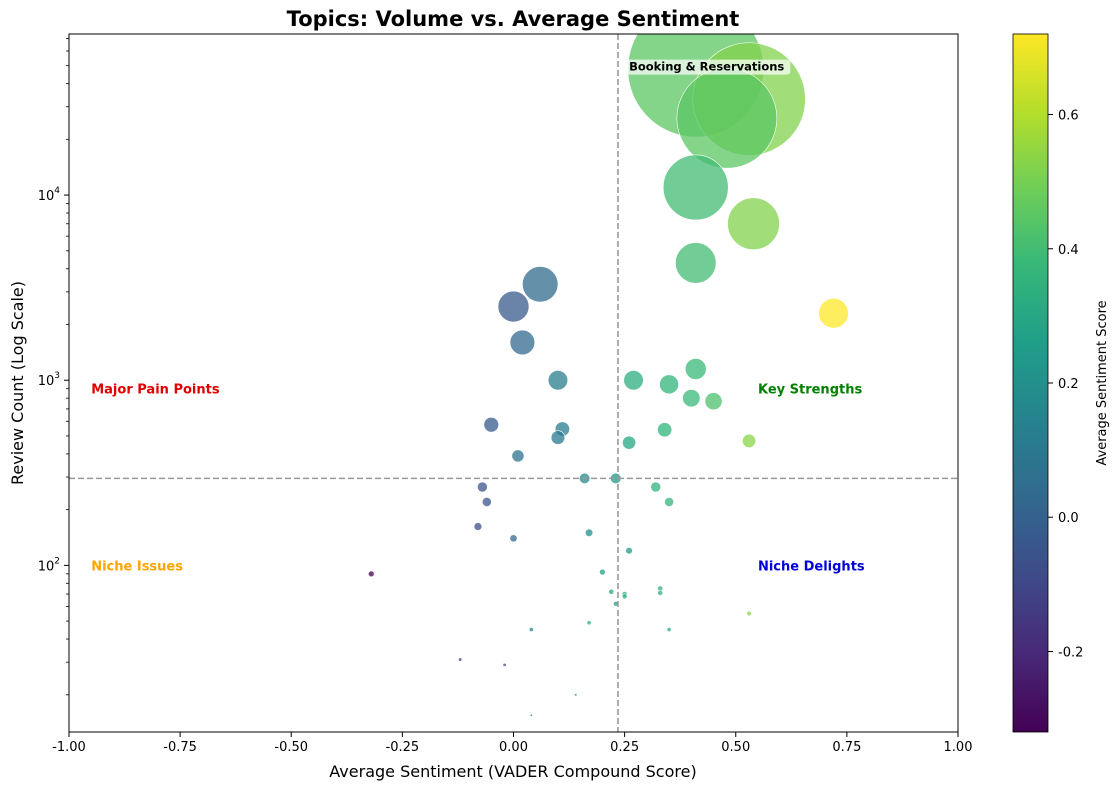 The height and width of the screenshot is (790, 1120). I want to click on annotation-background, so click(708, 67).